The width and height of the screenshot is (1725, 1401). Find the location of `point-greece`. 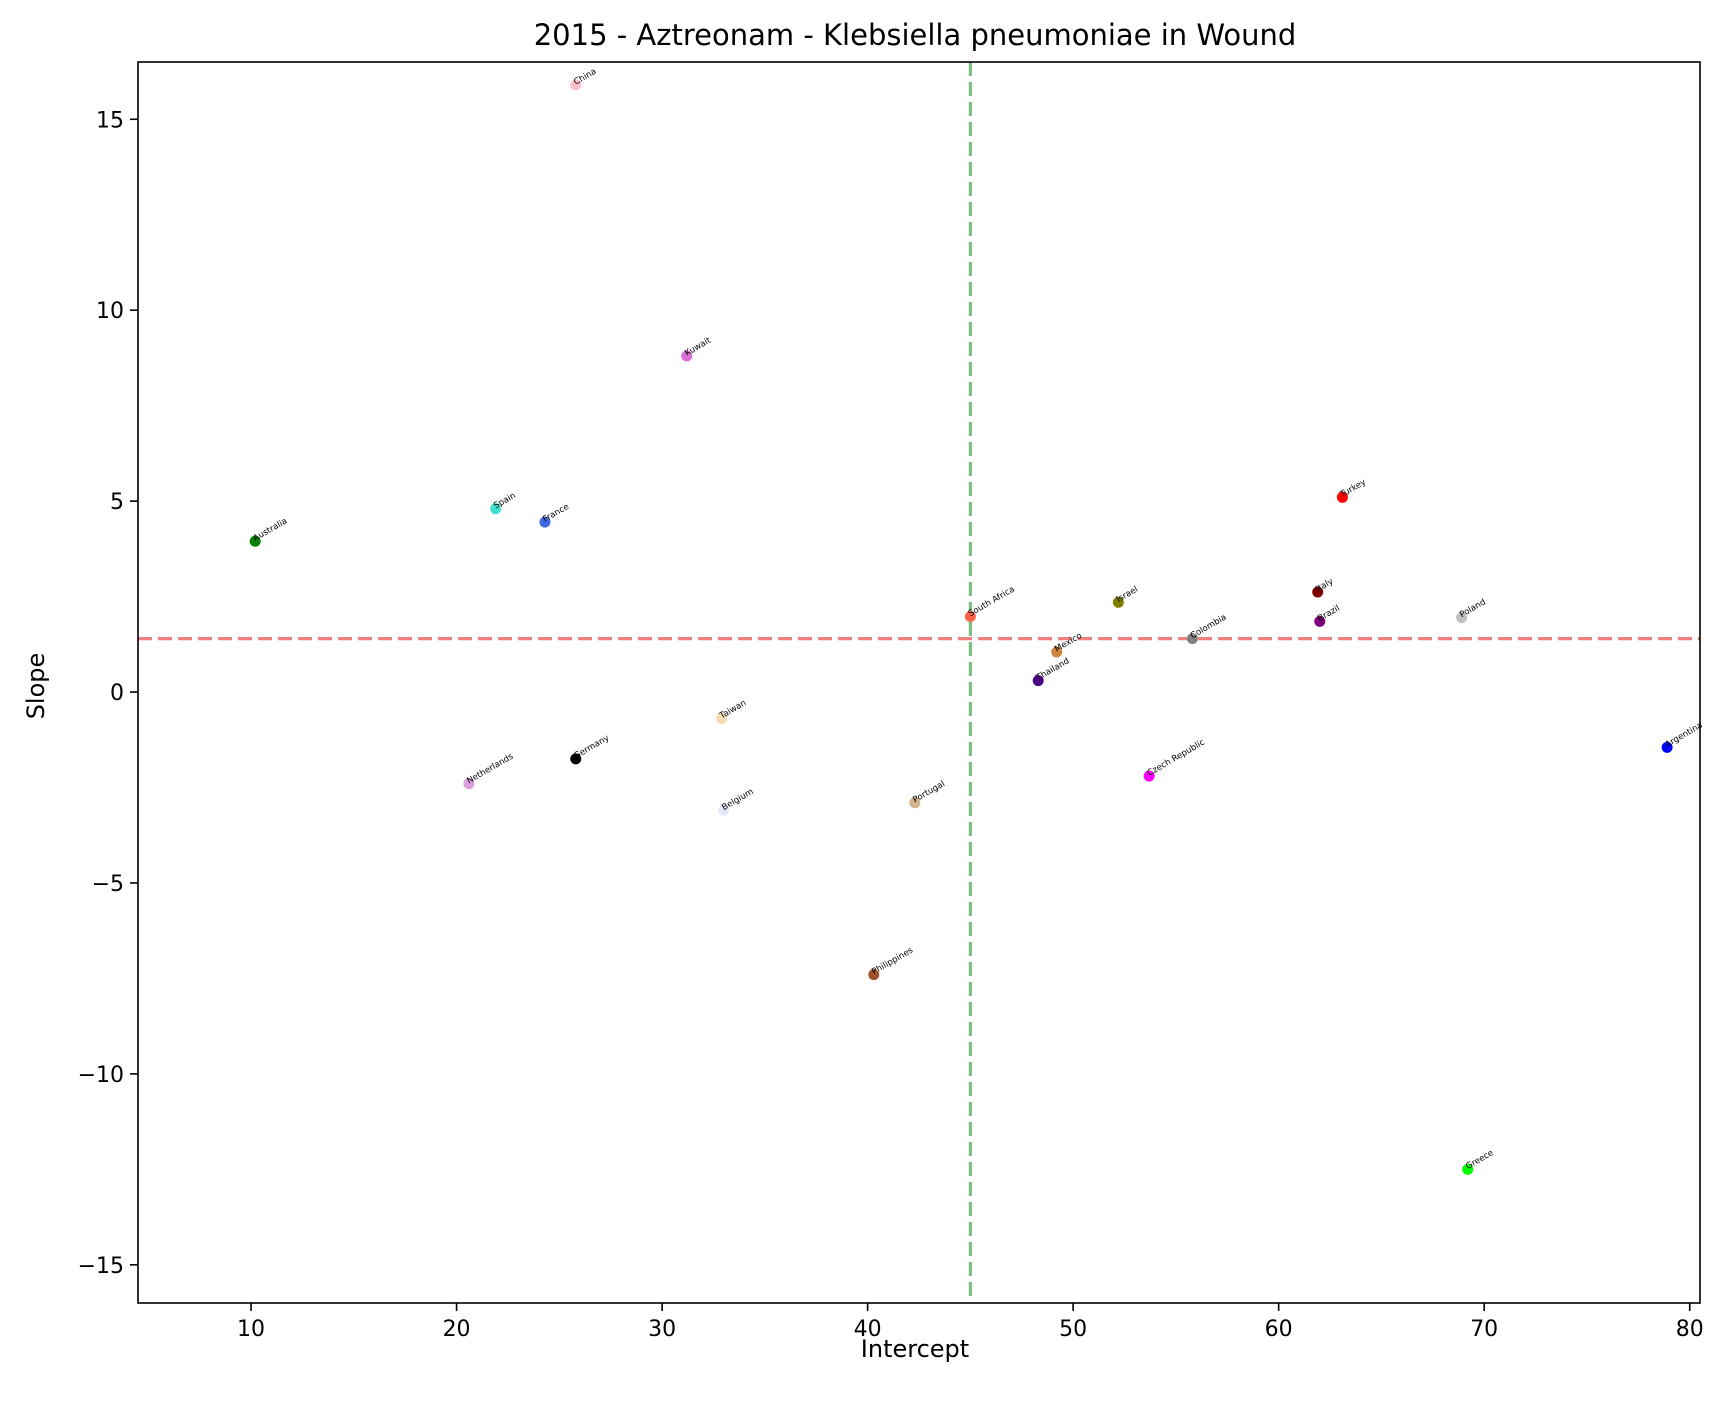

point-greece is located at coordinates (1468, 1169).